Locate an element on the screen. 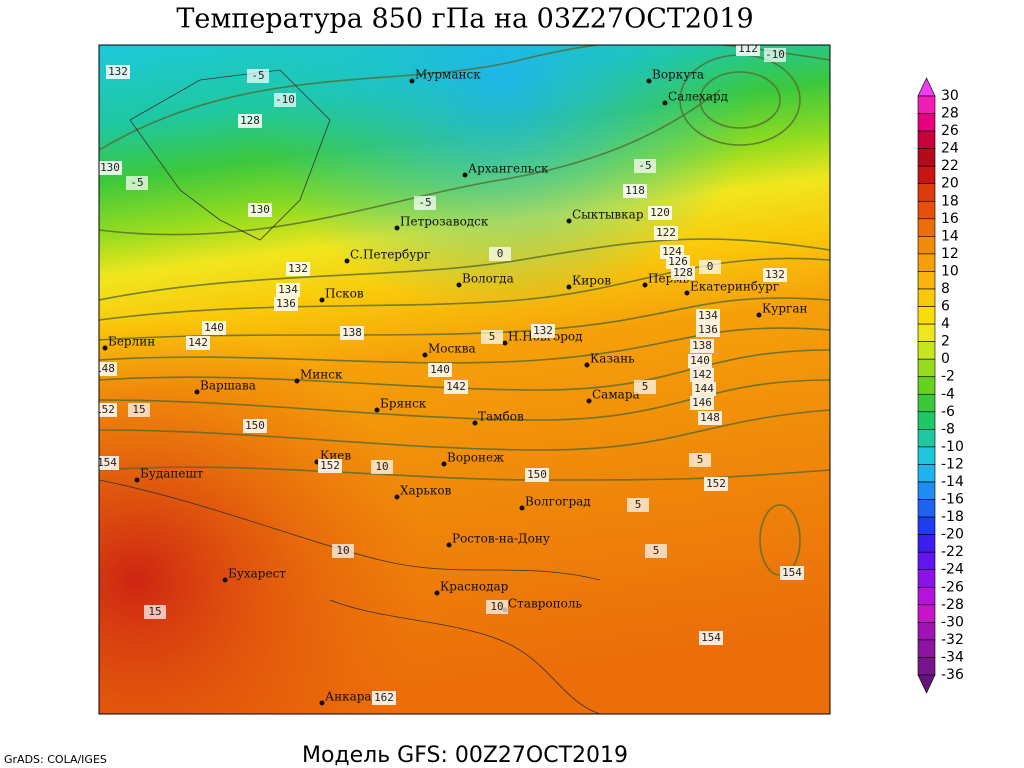 The width and height of the screenshot is (1024, 768). city-label: С.Петербург is located at coordinates (390, 255).